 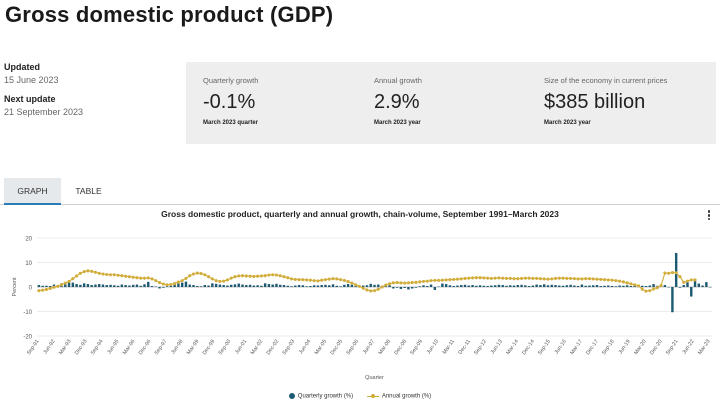 What do you see at coordinates (367, 281) in the screenshot?
I see `annual-growth-line` at bounding box center [367, 281].